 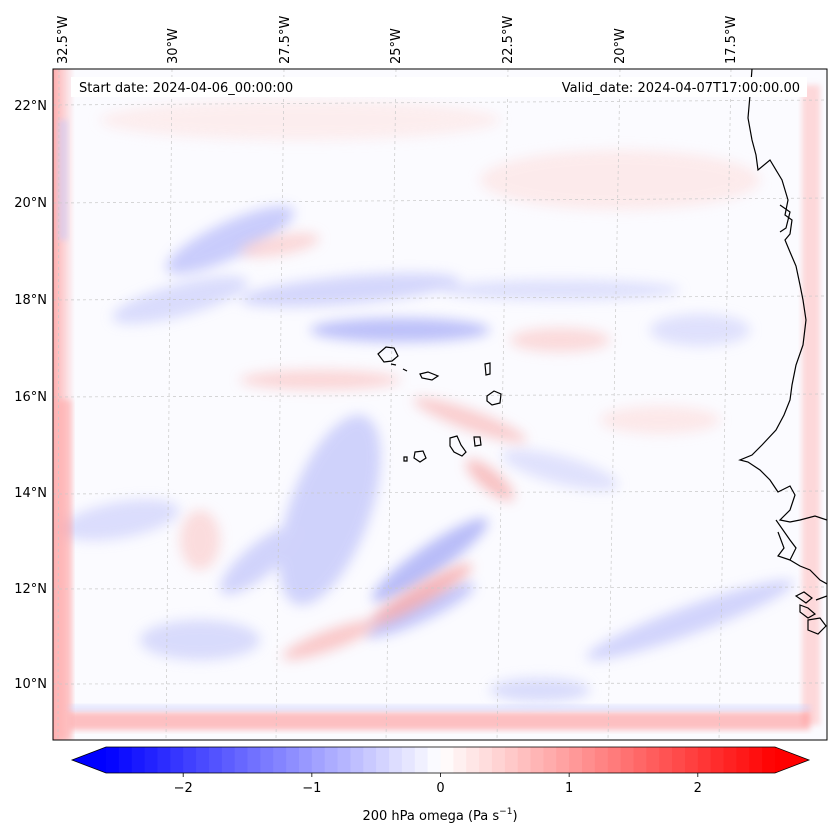 I want to click on island-santa-luzia, so click(x=405, y=370).